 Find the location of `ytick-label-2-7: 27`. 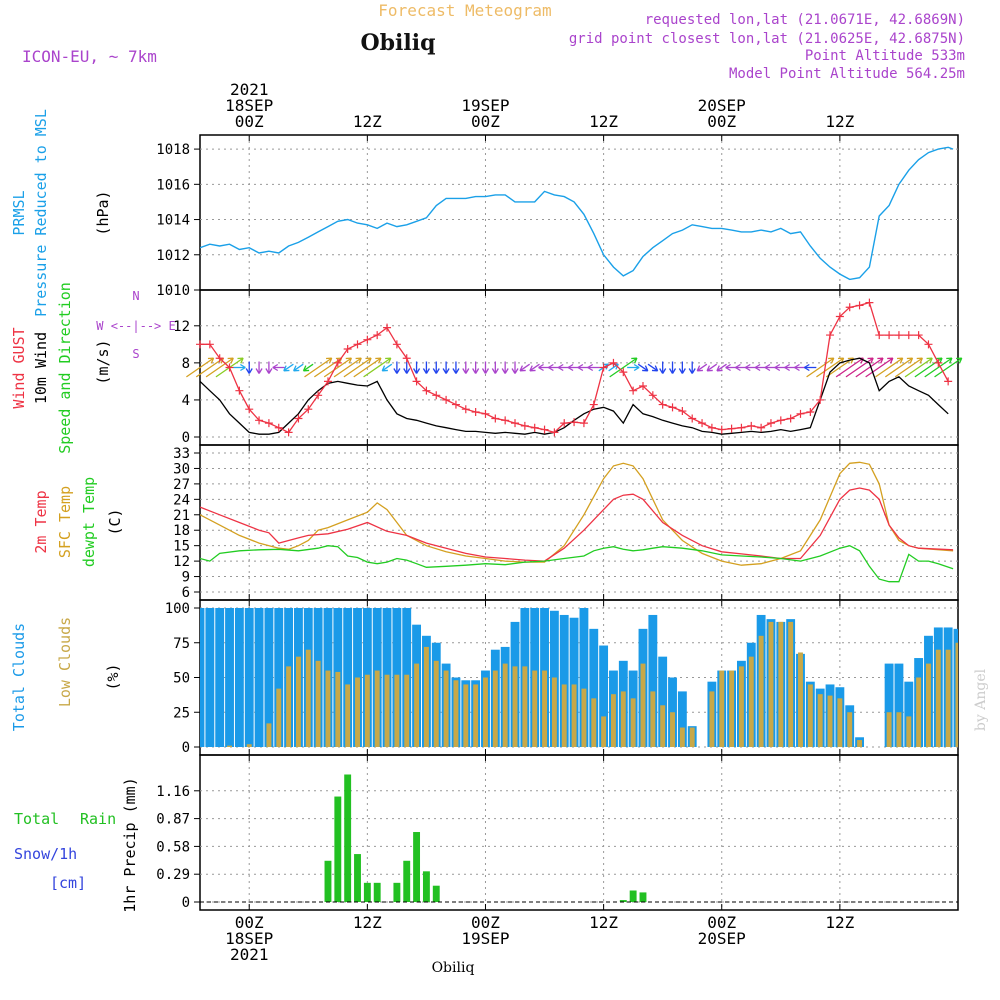

ytick-label-2-7: 27 is located at coordinates (181, 485).